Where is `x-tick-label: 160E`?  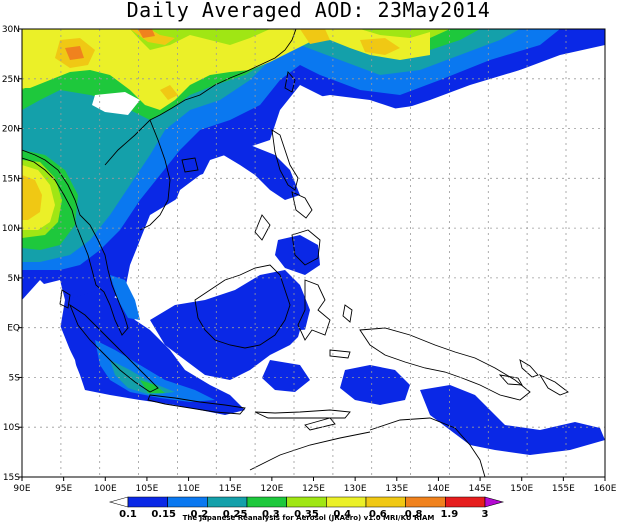
x-tick-label: 160E is located at coordinates (605, 489).